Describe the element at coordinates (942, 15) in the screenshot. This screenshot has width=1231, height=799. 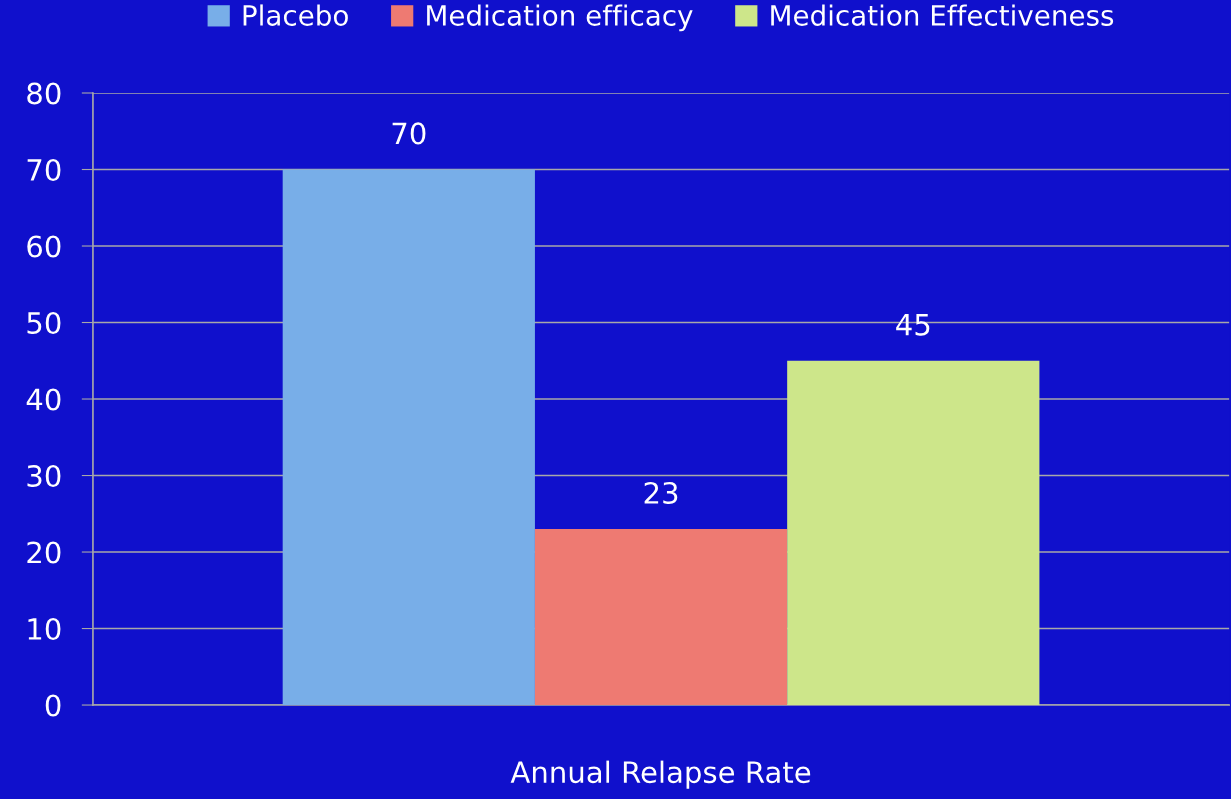
I see `legend-label: Medication Effectiveness` at that location.